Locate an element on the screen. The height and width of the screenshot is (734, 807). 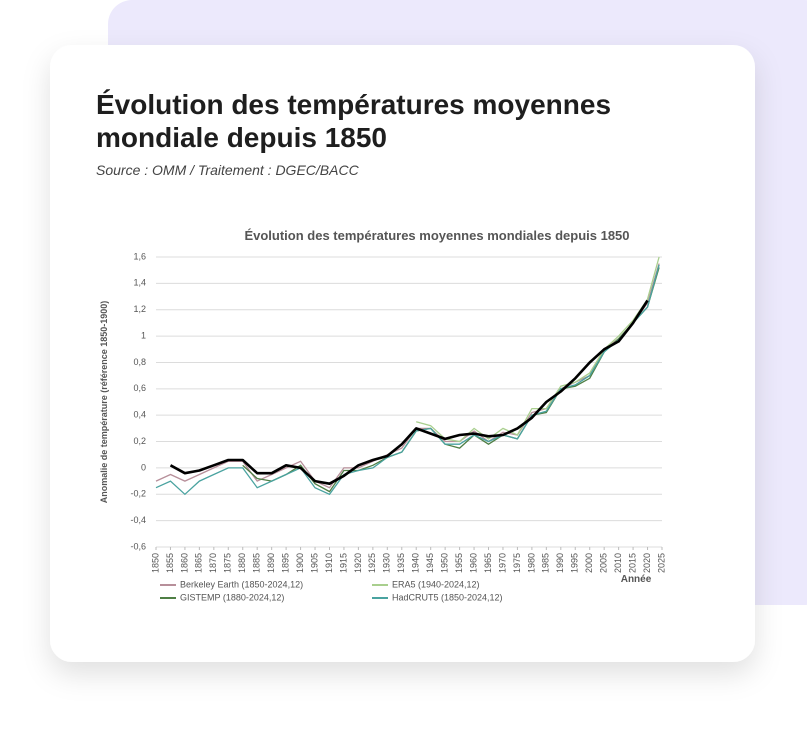
x-tick-label: 1925 is located at coordinates (372, 563).